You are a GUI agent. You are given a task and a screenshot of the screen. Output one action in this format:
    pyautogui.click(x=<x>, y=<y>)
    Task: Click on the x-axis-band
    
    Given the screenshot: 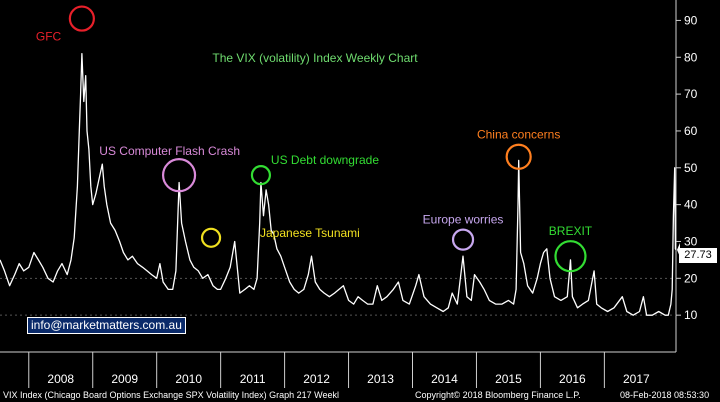 What is the action you would take?
    pyautogui.click(x=360, y=370)
    